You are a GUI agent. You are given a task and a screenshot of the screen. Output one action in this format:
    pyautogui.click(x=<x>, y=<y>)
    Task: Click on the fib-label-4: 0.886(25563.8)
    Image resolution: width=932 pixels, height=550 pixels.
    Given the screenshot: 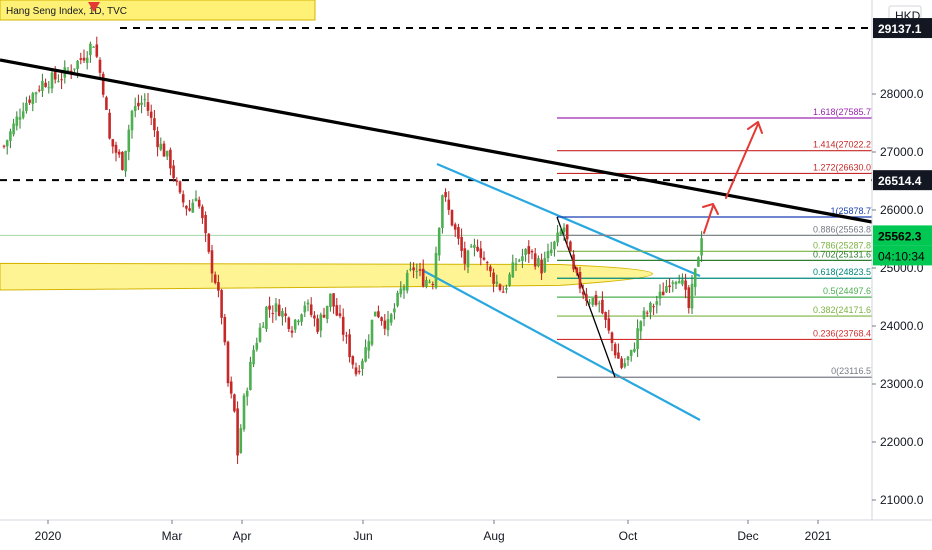 What is the action you would take?
    pyautogui.click(x=843, y=229)
    